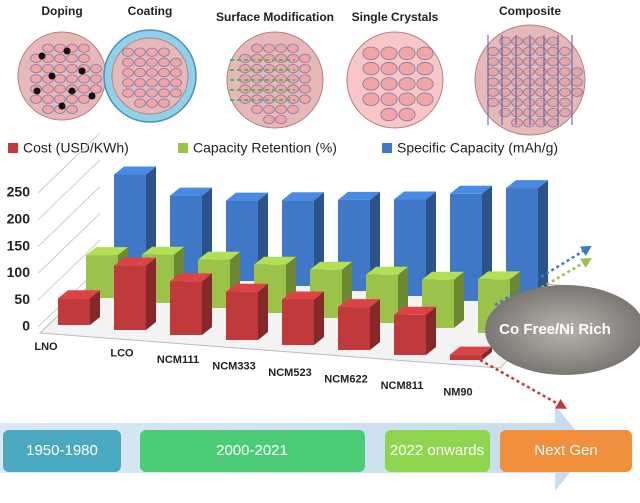 The image size is (640, 503). Describe the element at coordinates (437, 450) in the screenshot. I see `timeline-label: 2022 onwards` at that location.